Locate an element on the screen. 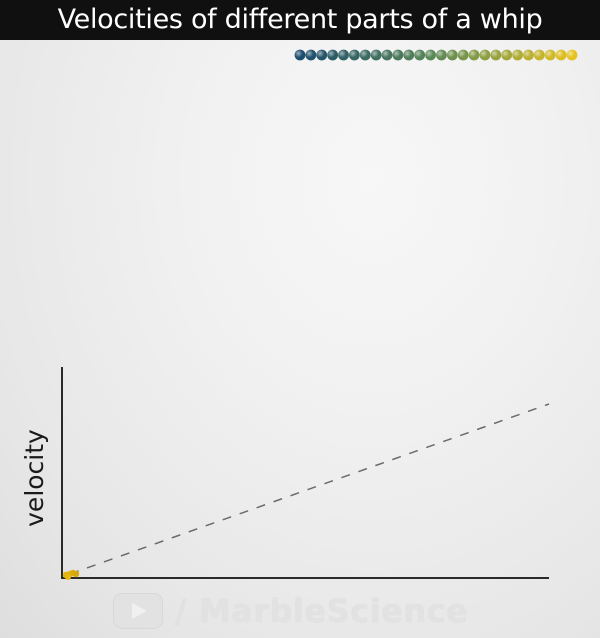  video-title: Velocities of different parts of a whip is located at coordinates (300, 20).